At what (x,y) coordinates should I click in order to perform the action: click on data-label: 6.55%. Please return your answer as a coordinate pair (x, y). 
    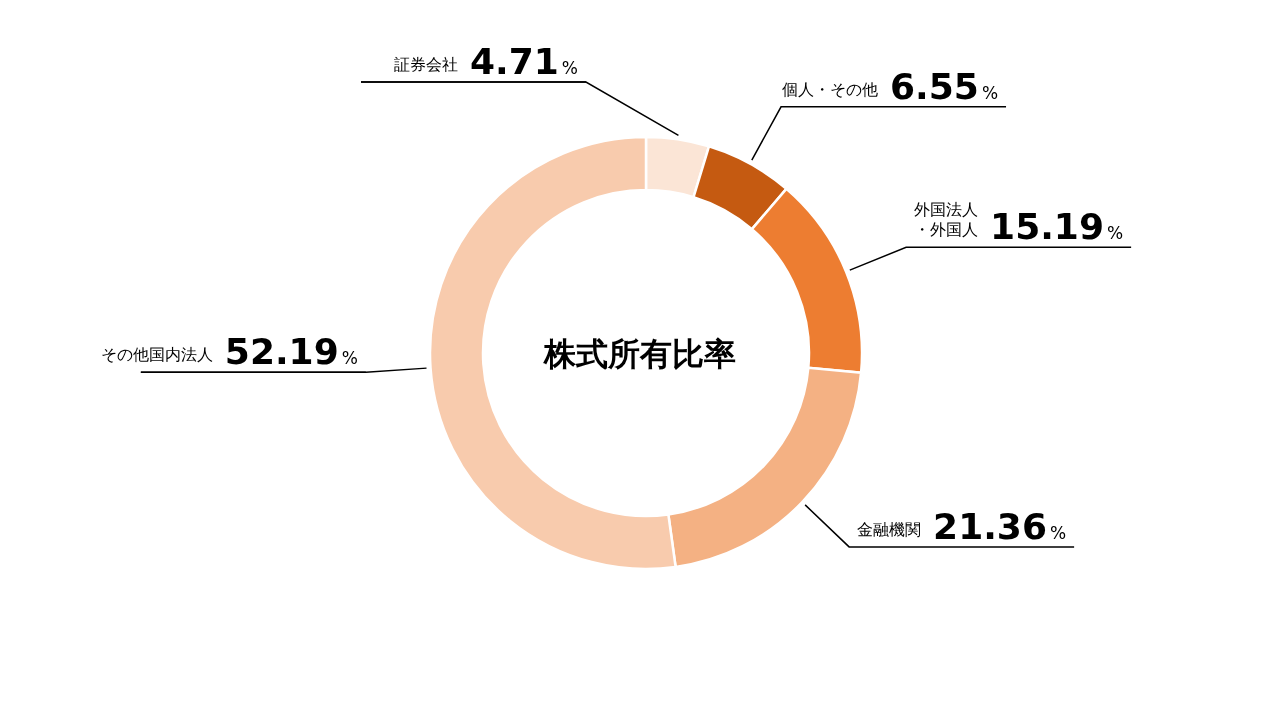
    Looking at the image, I should click on (944, 86).